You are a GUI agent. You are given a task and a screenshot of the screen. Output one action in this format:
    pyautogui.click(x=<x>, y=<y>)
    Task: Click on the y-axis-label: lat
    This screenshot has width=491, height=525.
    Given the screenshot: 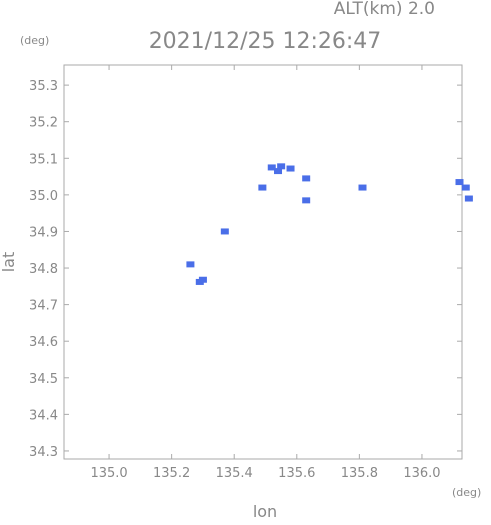 What is the action you would take?
    pyautogui.click(x=9, y=262)
    